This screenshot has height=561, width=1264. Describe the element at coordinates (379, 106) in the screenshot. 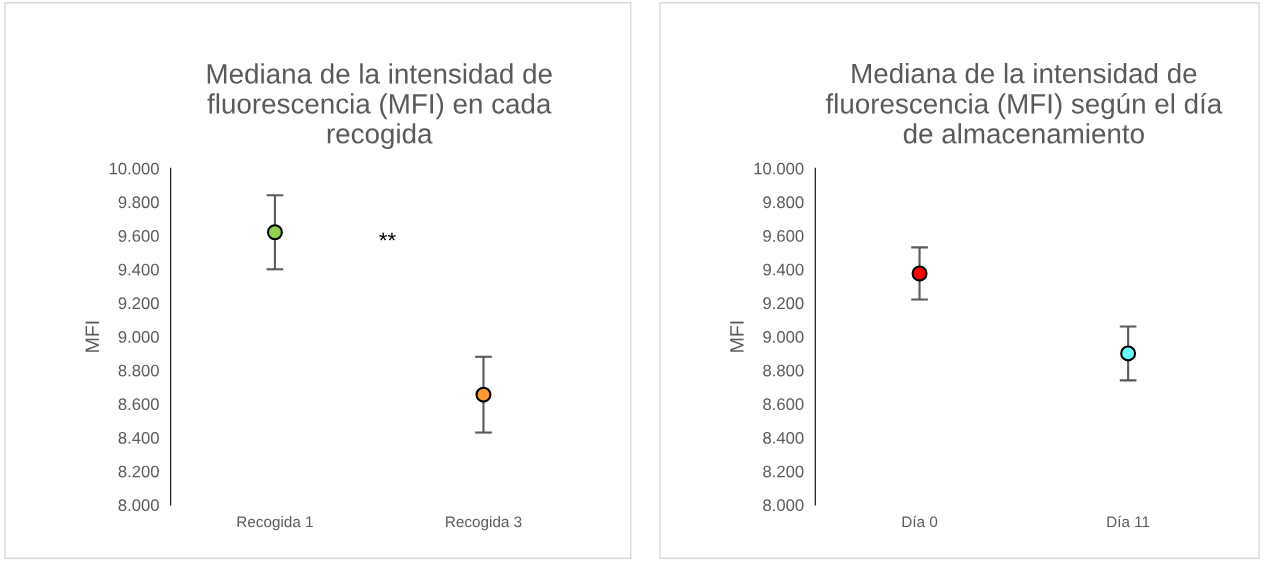

I see `chart-title: Mediana de la intensidad de fluorescencia (MFI) en cada recogida` at that location.